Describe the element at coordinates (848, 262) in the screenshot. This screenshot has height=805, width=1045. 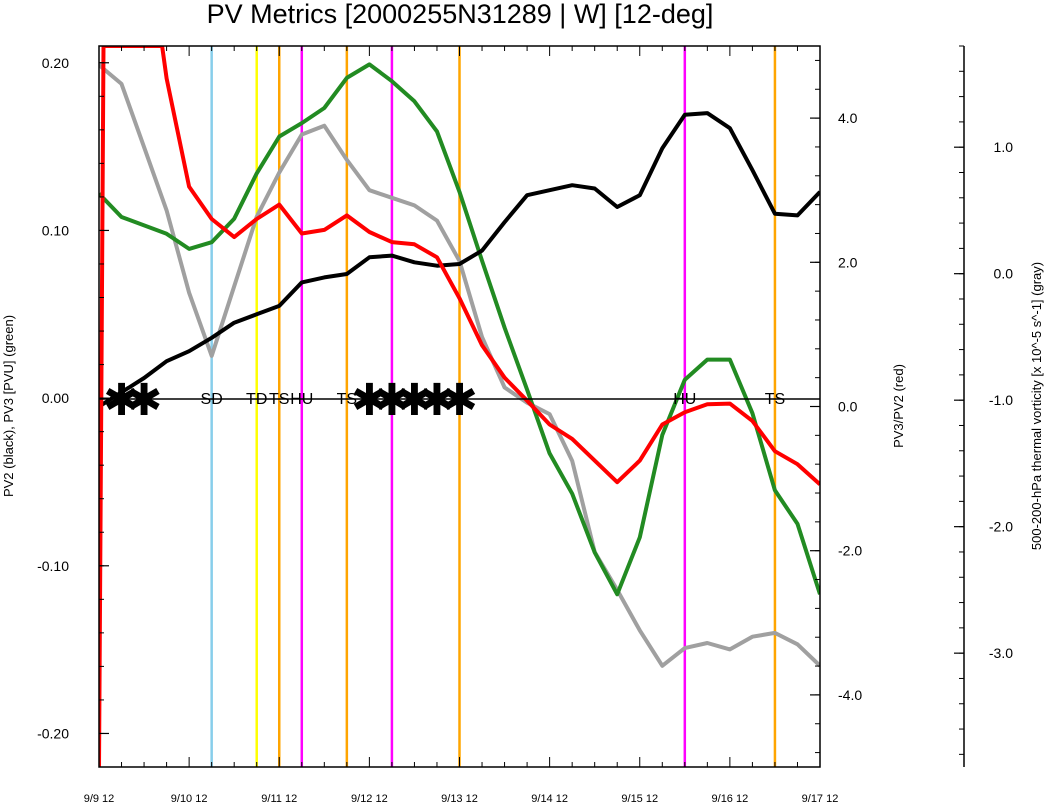
I see `right-tick-label: 2.0` at that location.